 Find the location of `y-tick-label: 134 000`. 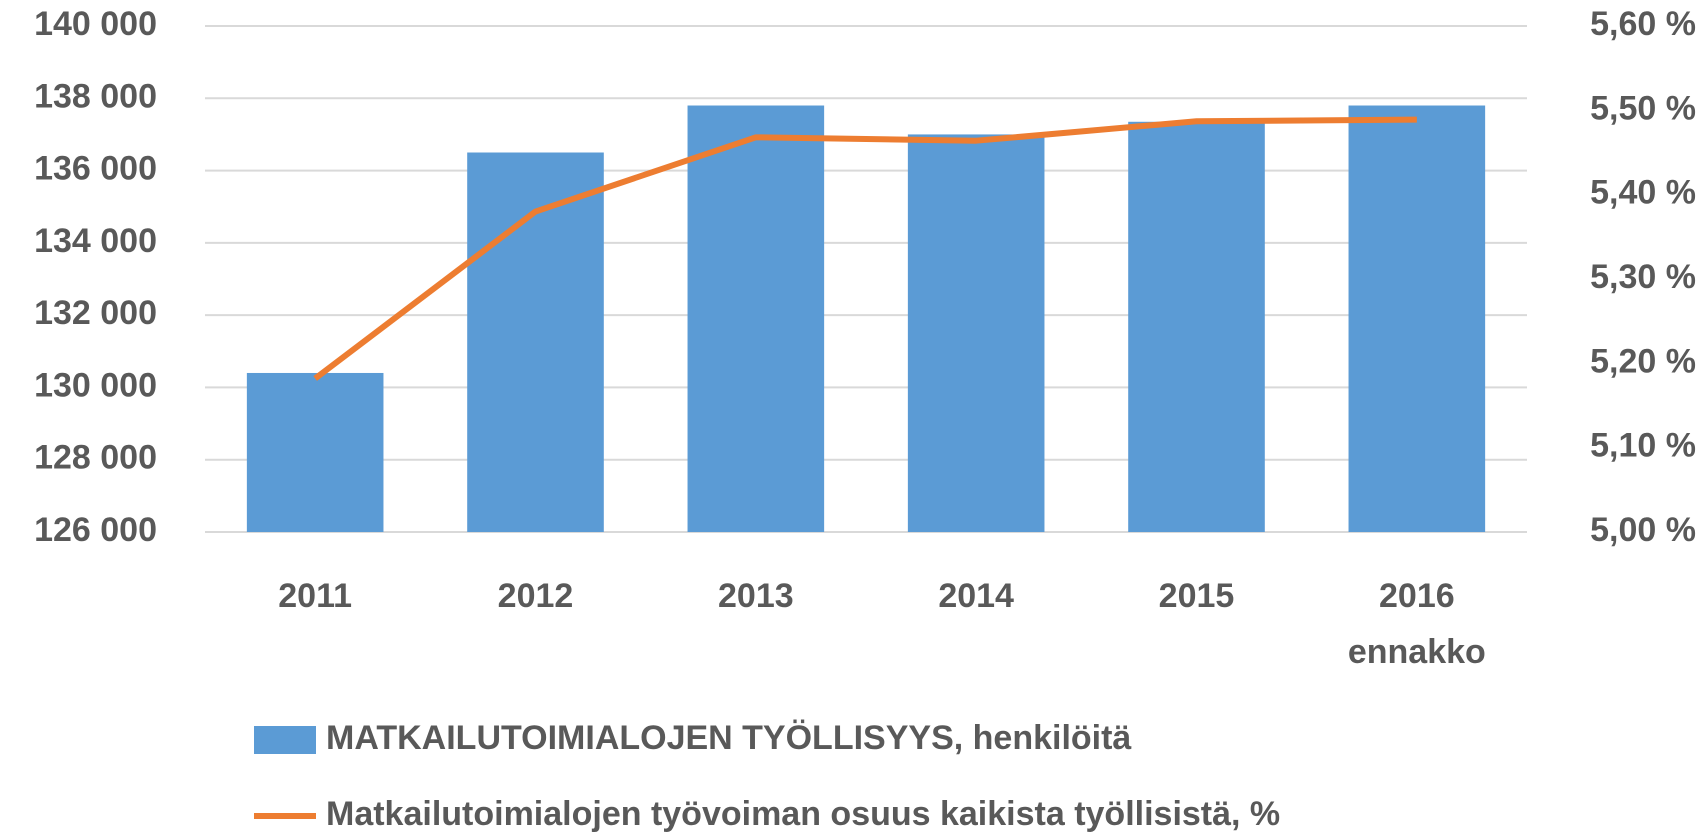

y-tick-label: 134 000 is located at coordinates (95, 241).